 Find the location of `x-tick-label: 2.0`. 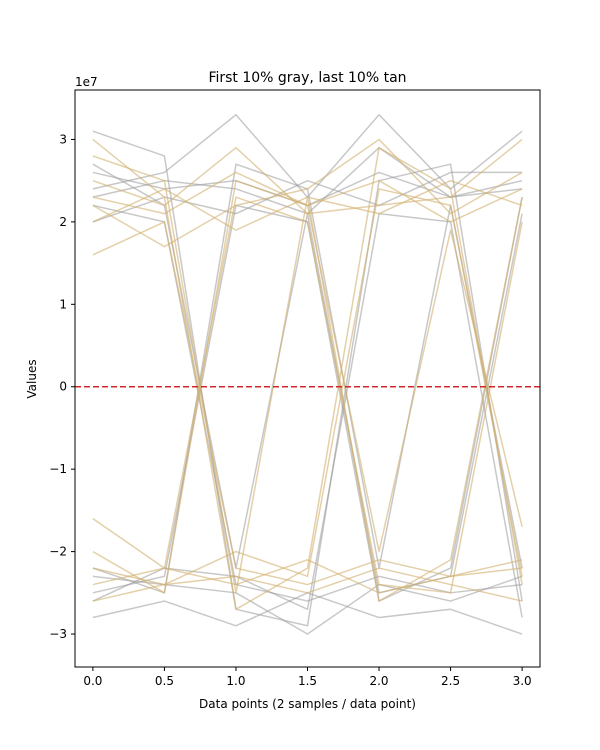

x-tick-label: 2.0 is located at coordinates (378, 681).